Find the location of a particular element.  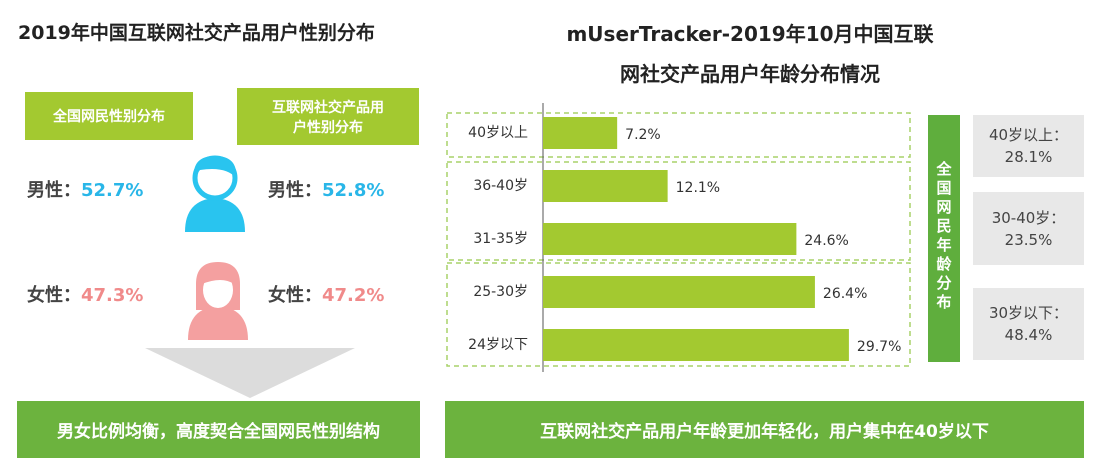

category-label: 25-30岁 is located at coordinates (500, 292).